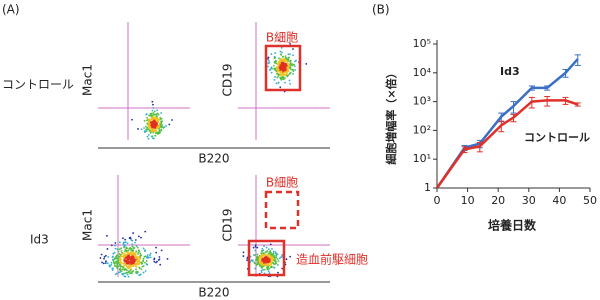 This screenshot has height=300, width=600. What do you see at coordinates (282, 38) in the screenshot?
I see `gate-label: B細胞` at bounding box center [282, 38].